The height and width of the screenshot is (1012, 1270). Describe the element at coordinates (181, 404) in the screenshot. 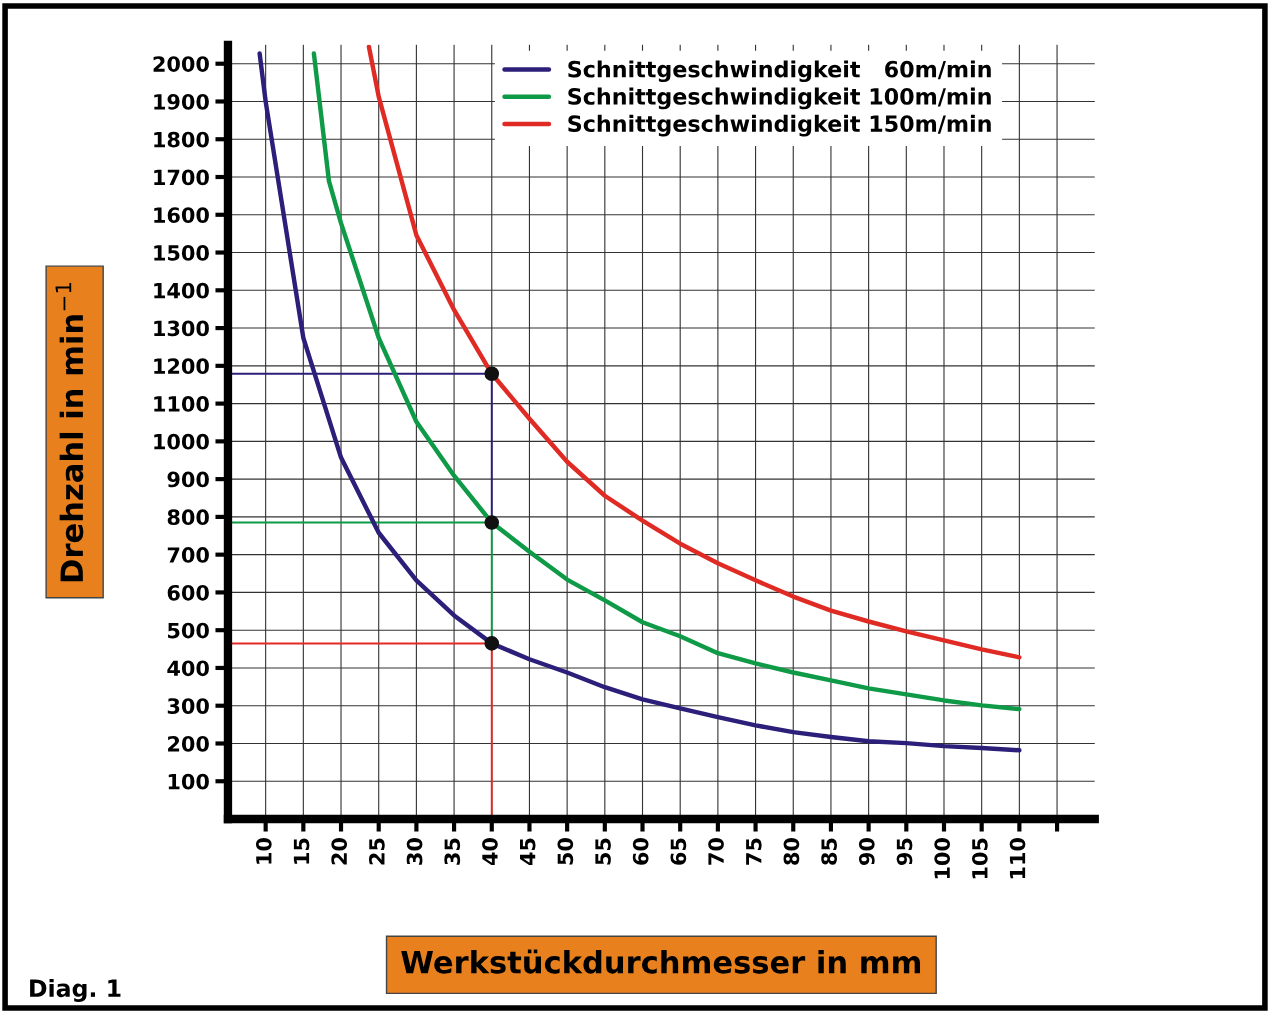

I see `y-tick-label: 1100` at that location.